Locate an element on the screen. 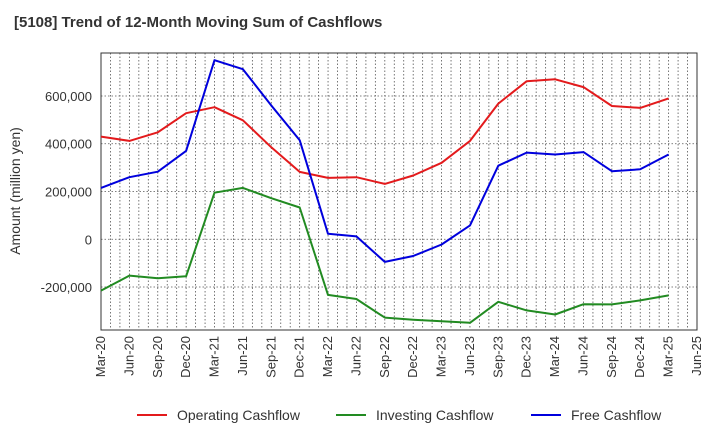  x-tick-label: Jun-24 is located at coordinates (582, 356).